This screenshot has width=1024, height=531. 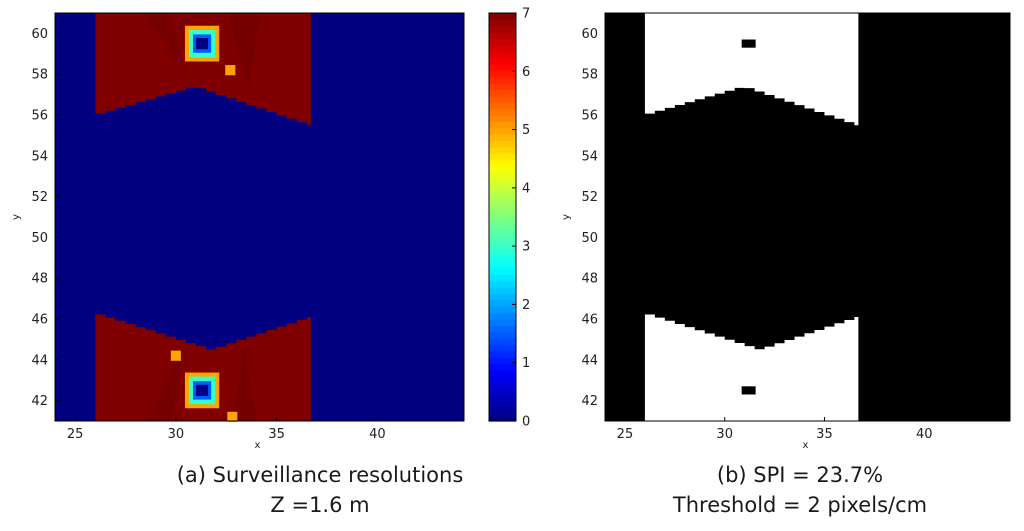 I want to click on panel-a-x-axis-label: x, so click(x=258, y=445).